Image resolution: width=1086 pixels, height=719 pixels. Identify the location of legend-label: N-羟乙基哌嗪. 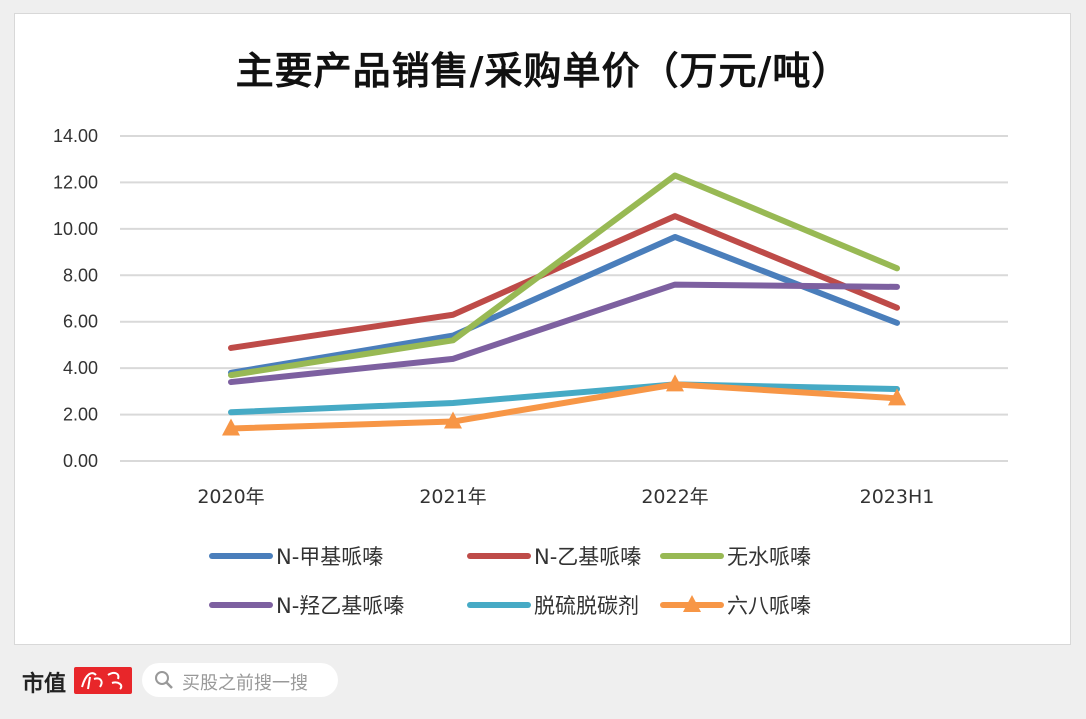
(340, 606).